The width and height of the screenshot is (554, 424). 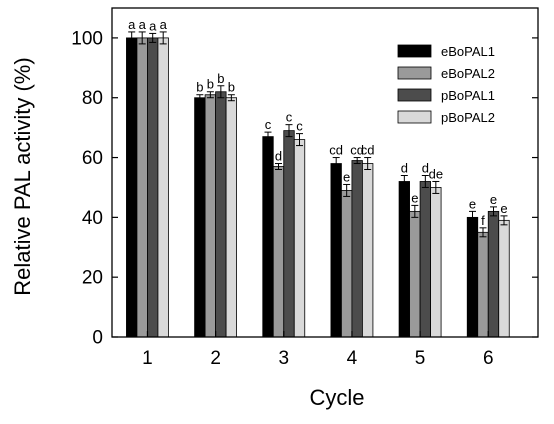 What do you see at coordinates (336, 397) in the screenshot?
I see `x-axis-title: Cycle` at bounding box center [336, 397].